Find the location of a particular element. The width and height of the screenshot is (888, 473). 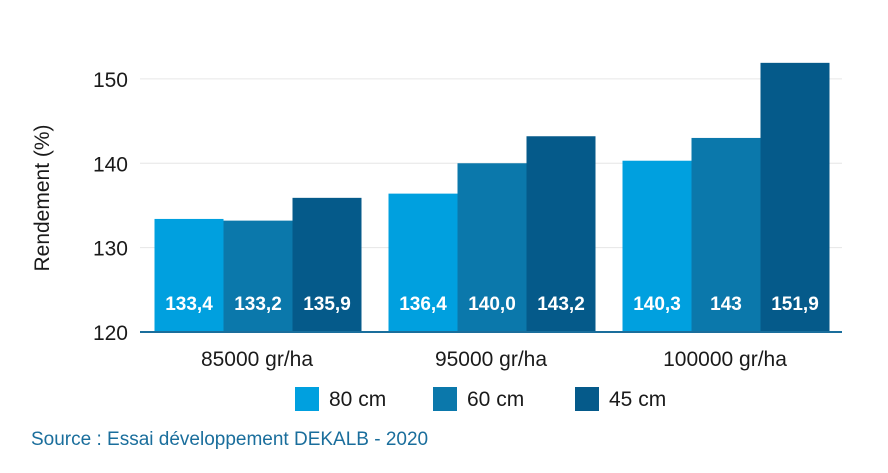

legend-label: 45 cm is located at coordinates (637, 399).